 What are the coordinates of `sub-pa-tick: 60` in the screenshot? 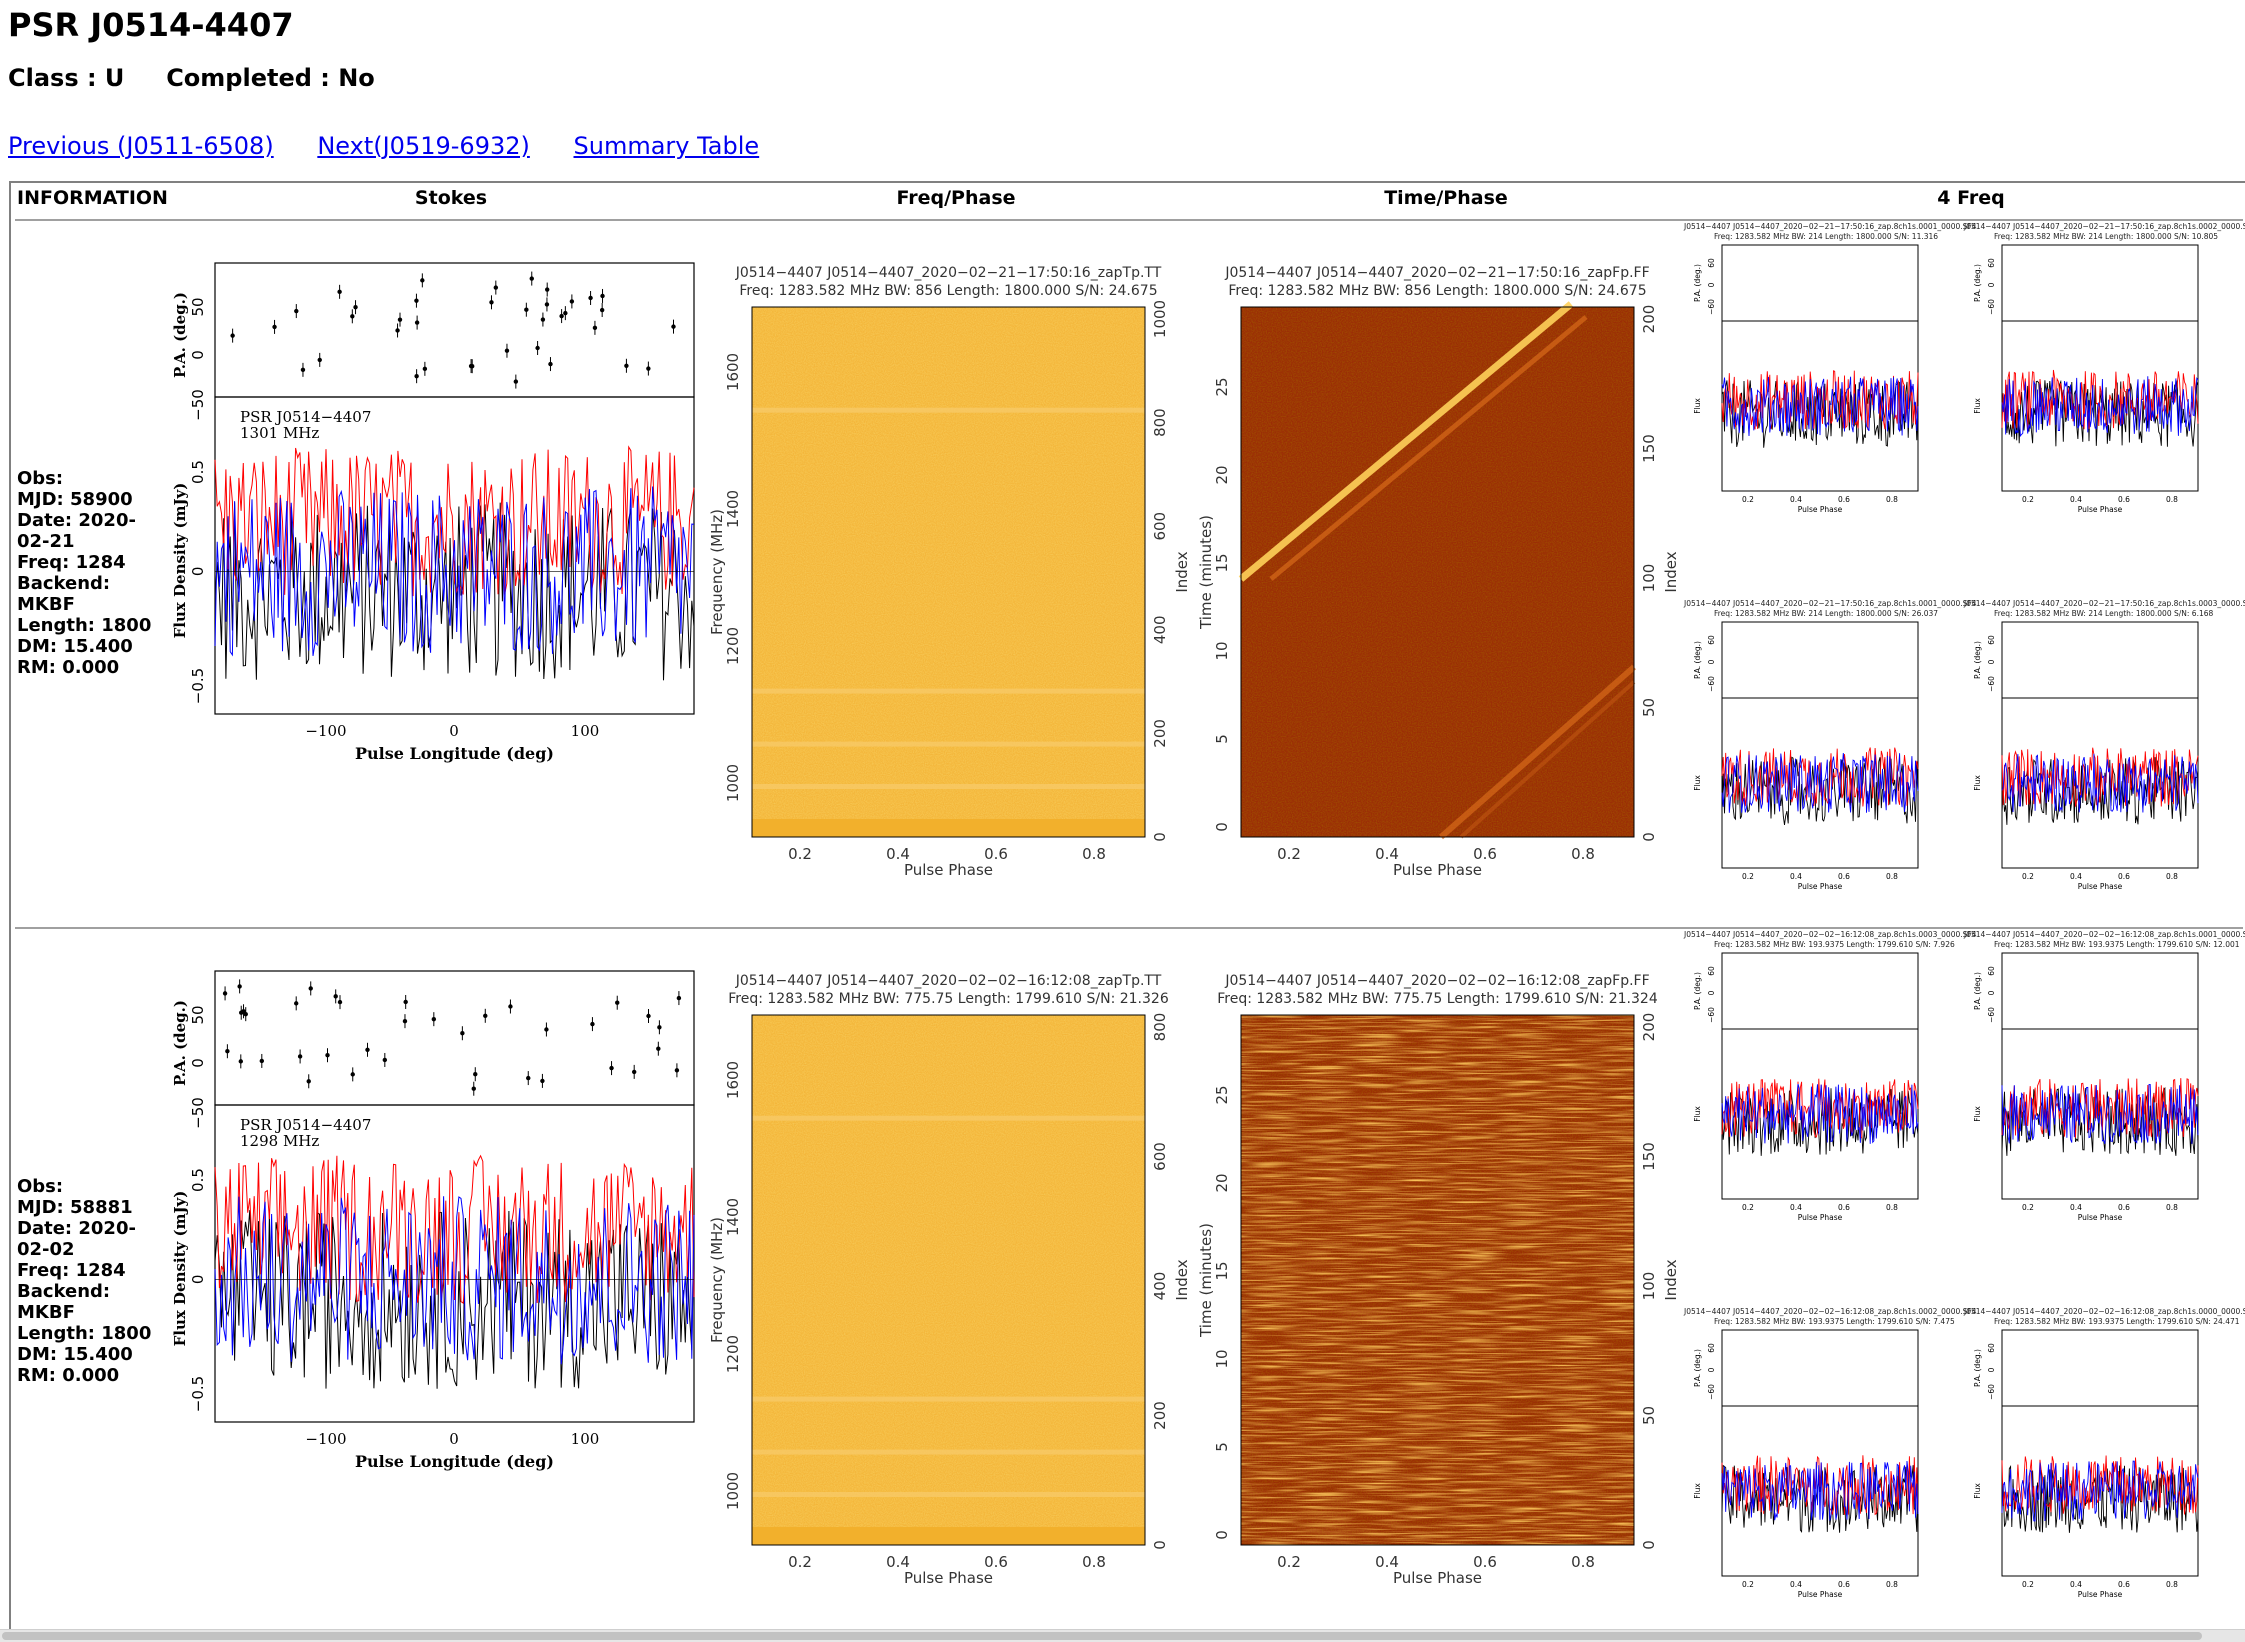 It's located at (1711, 971).